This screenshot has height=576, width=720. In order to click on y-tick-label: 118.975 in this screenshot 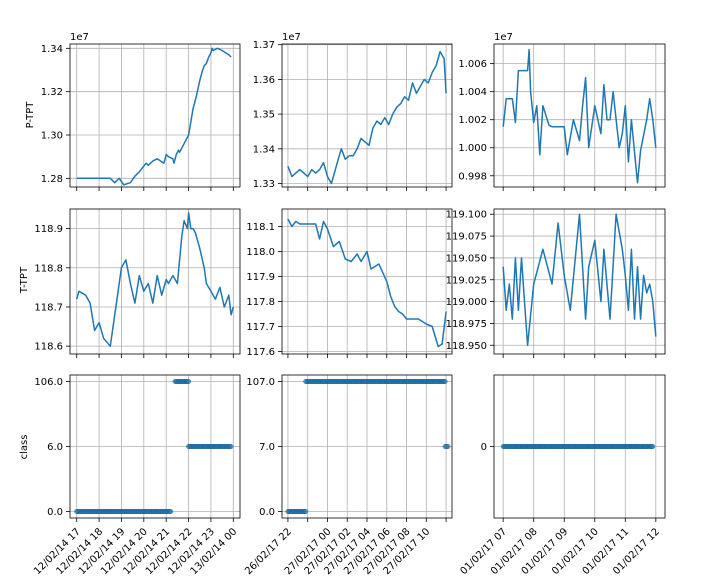, I will do `click(466, 324)`.